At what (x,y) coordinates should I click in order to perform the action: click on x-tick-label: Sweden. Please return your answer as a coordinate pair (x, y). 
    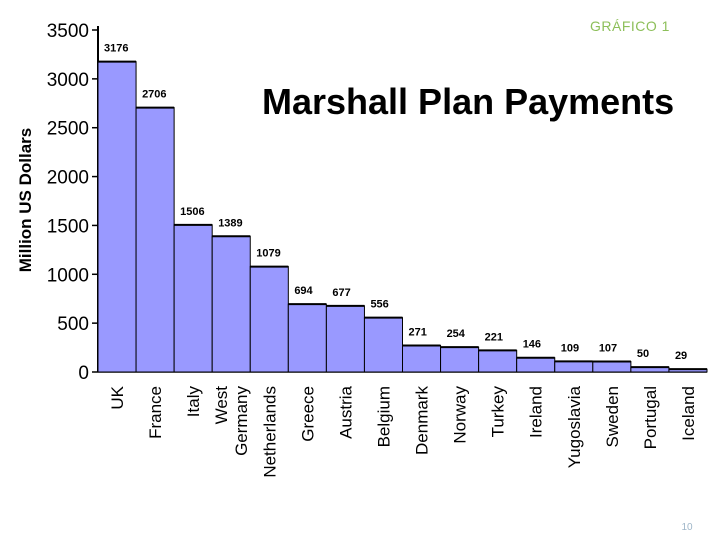
    Looking at the image, I should click on (612, 416).